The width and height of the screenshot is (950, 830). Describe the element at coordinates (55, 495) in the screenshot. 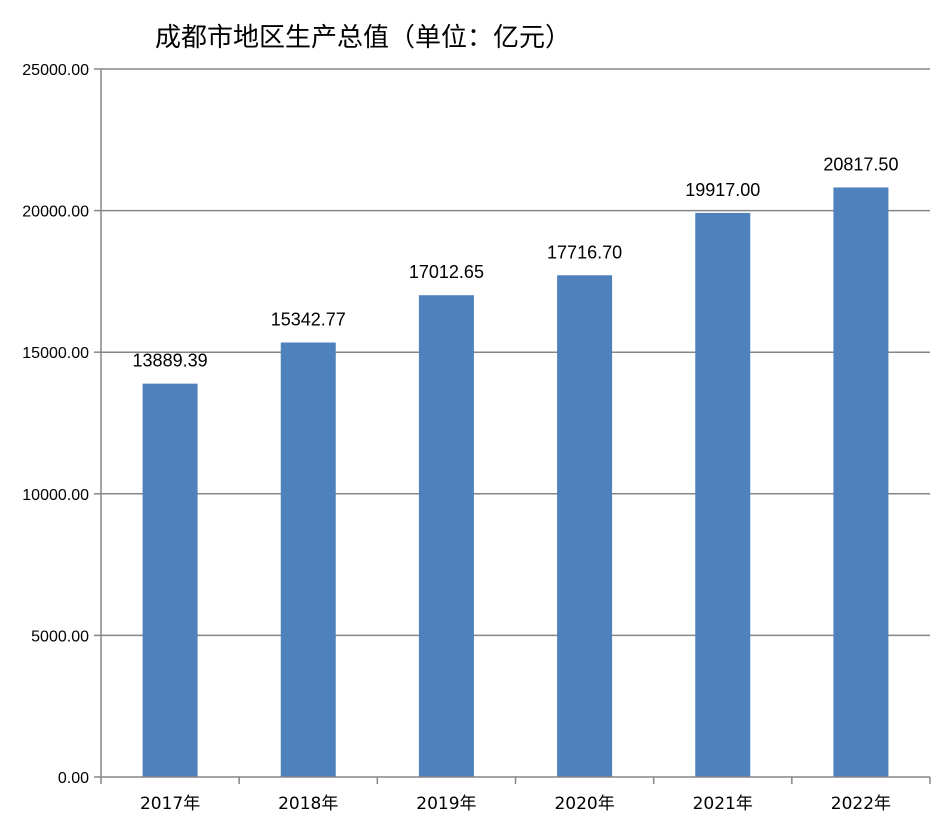

I see `y-tick-label: 10000.00` at that location.